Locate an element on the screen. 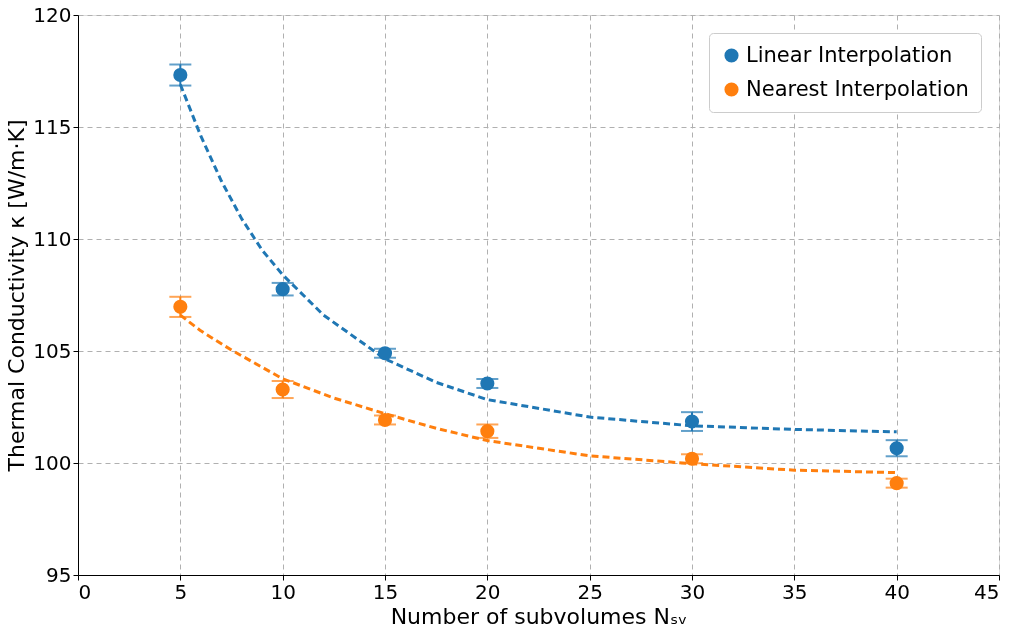 This screenshot has height=638, width=1010. x-tick-label: 45 is located at coordinates (987, 591).